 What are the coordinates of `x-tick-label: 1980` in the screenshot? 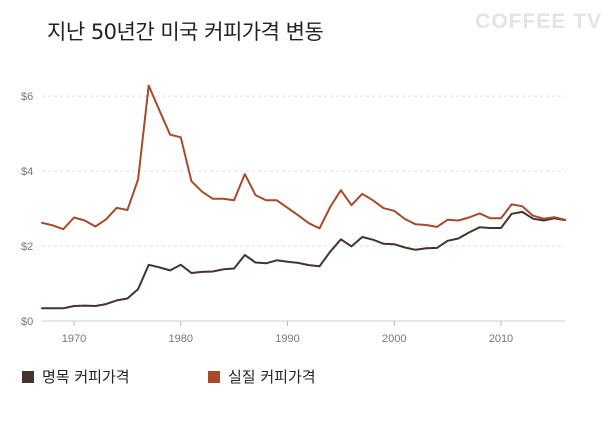 It's located at (181, 339).